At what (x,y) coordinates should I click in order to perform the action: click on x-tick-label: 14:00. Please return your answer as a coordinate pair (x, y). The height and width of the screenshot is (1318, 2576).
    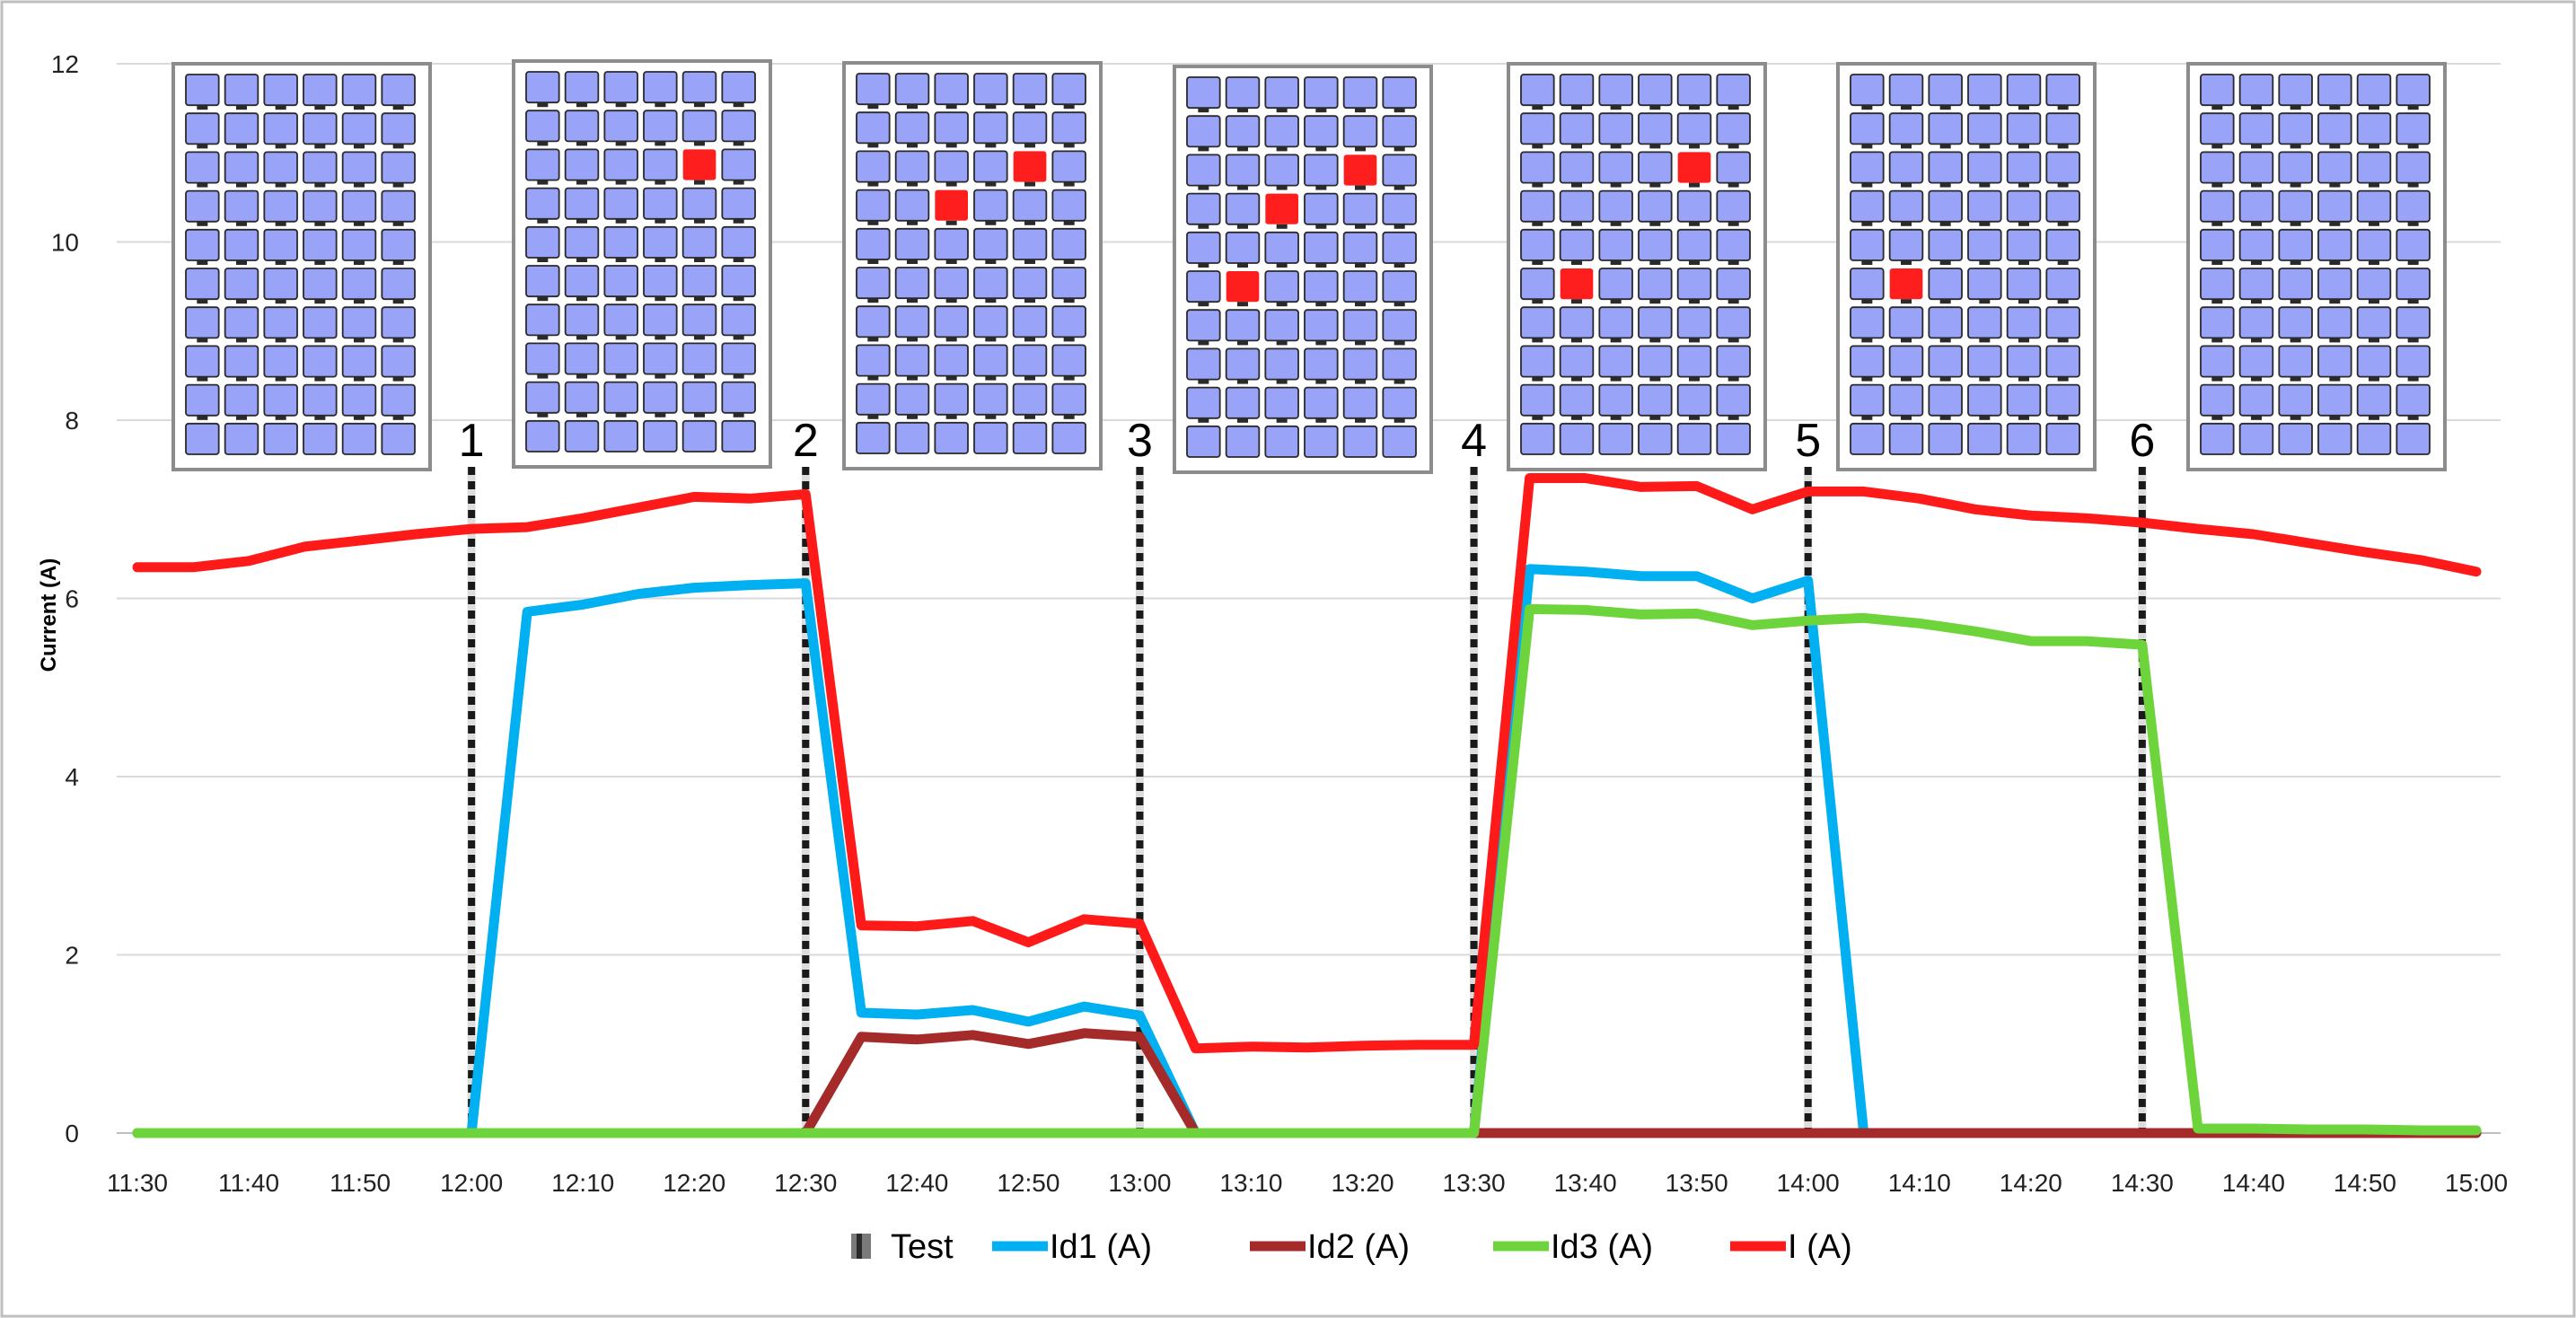
    Looking at the image, I should click on (1808, 1183).